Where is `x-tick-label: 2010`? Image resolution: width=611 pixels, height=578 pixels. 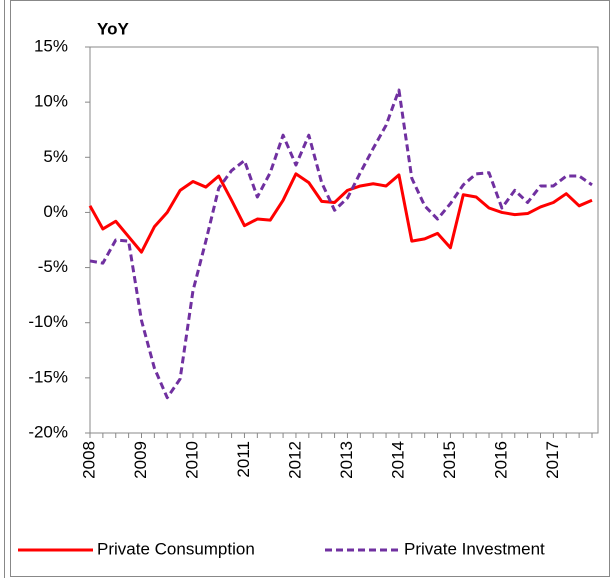 x-tick-label: 2010 is located at coordinates (191, 460).